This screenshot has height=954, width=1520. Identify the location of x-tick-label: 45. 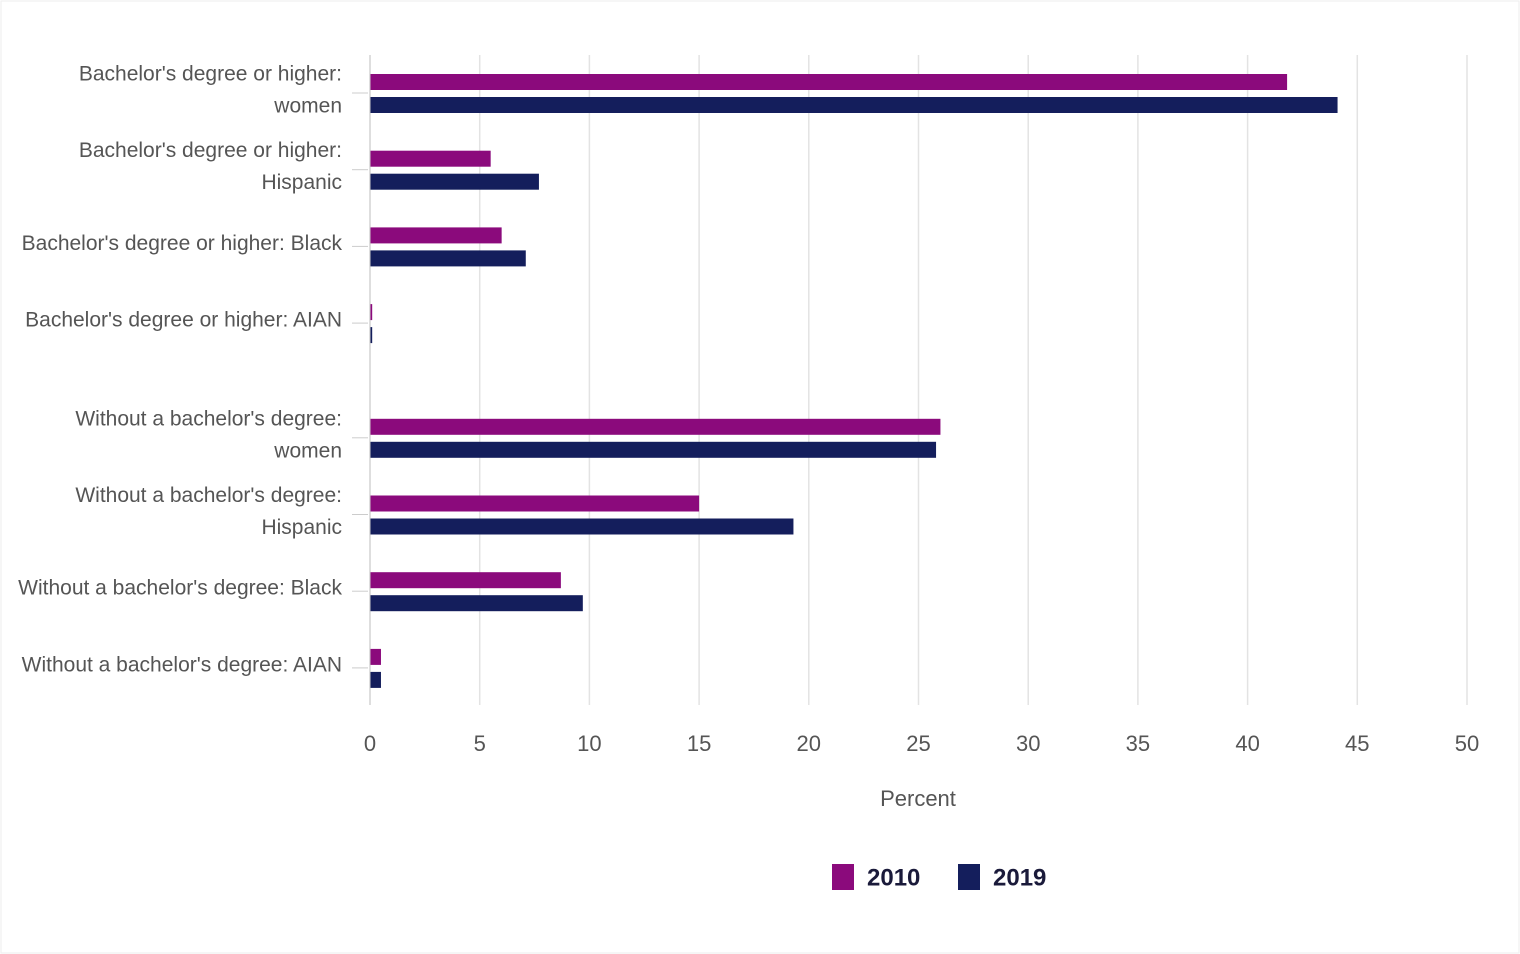
(1357, 743).